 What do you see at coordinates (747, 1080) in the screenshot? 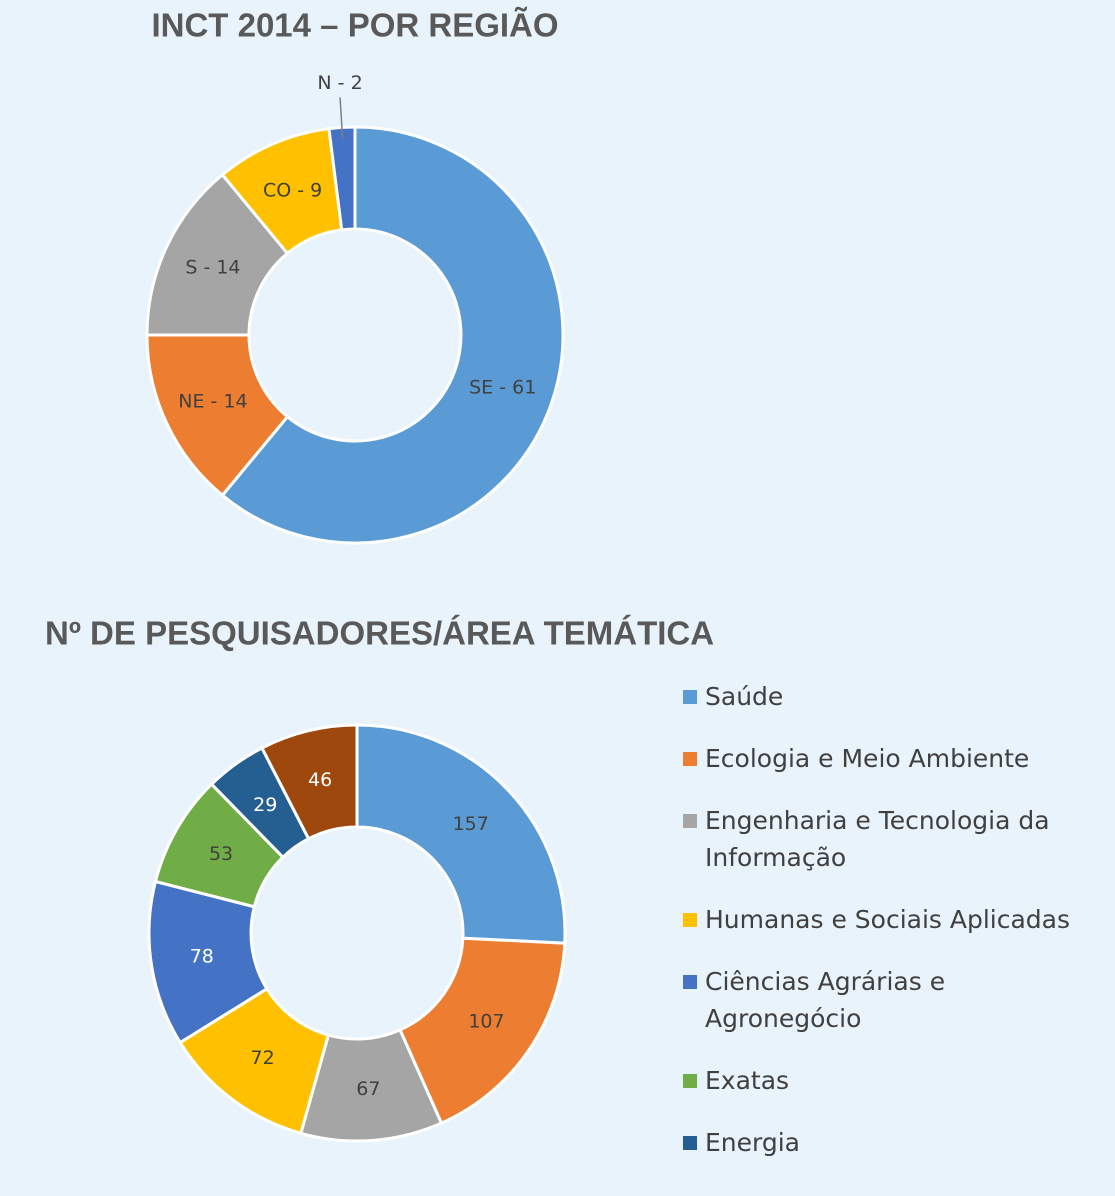
I see `legend-label: Exatas` at bounding box center [747, 1080].